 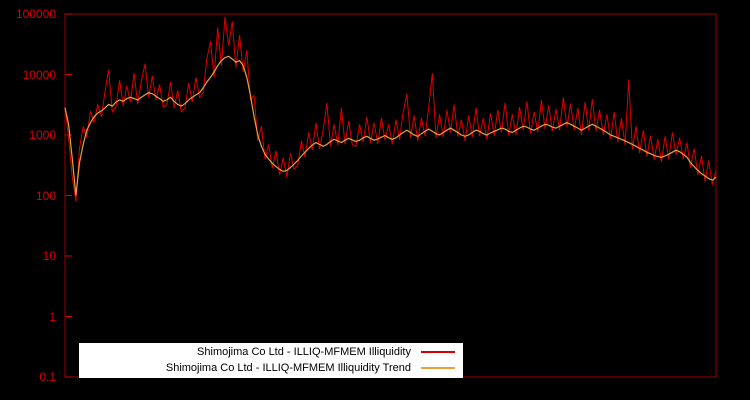 I want to click on y-axis-tick-label: 10000, so click(x=39, y=75).